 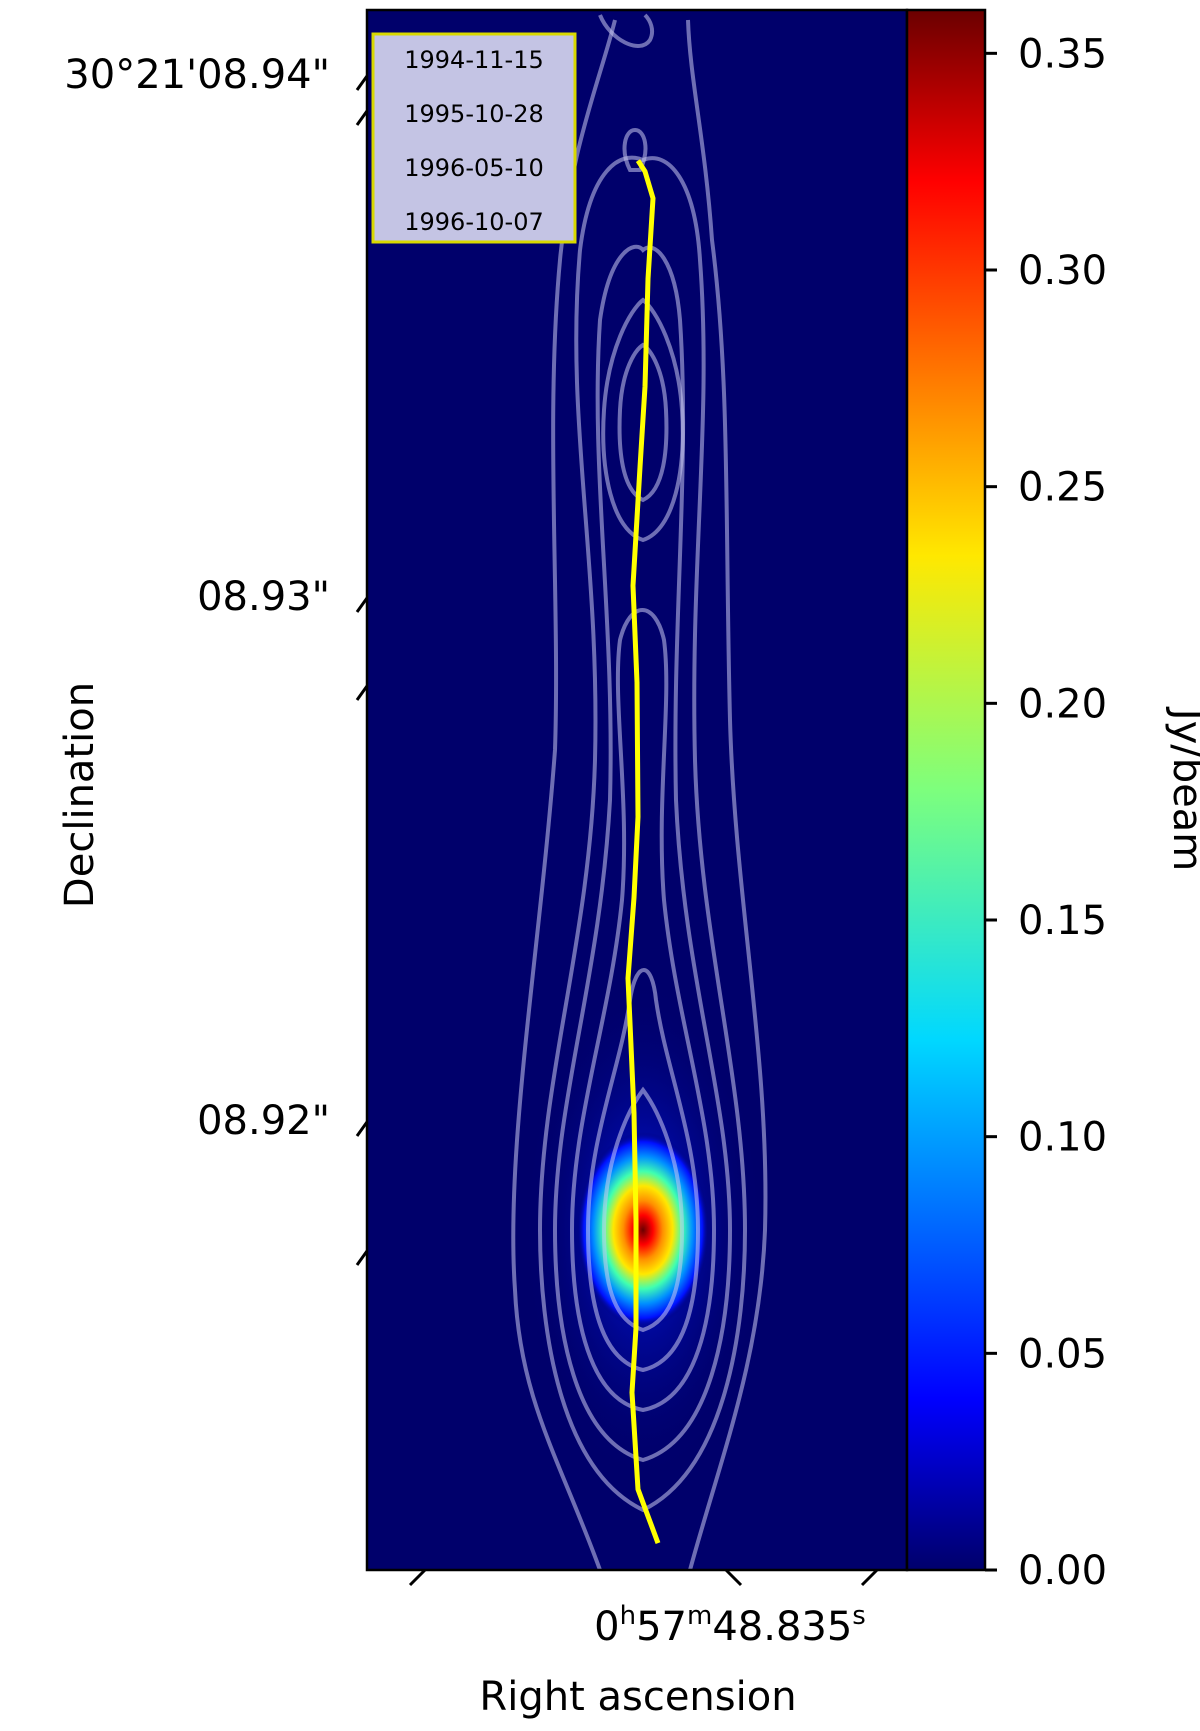 I want to click on y-tick-label: 08.93", so click(x=263, y=597).